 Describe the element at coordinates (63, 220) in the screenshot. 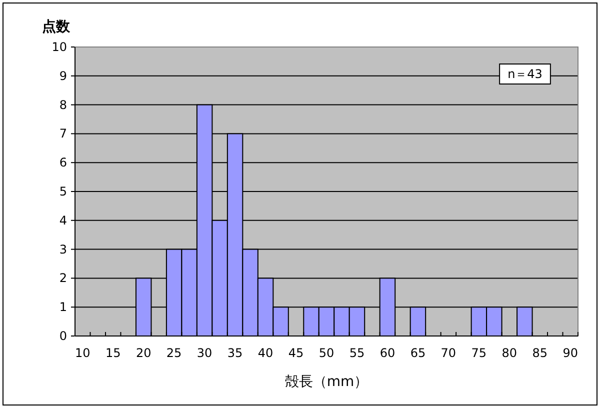

I see `y-tick-label: 4` at that location.